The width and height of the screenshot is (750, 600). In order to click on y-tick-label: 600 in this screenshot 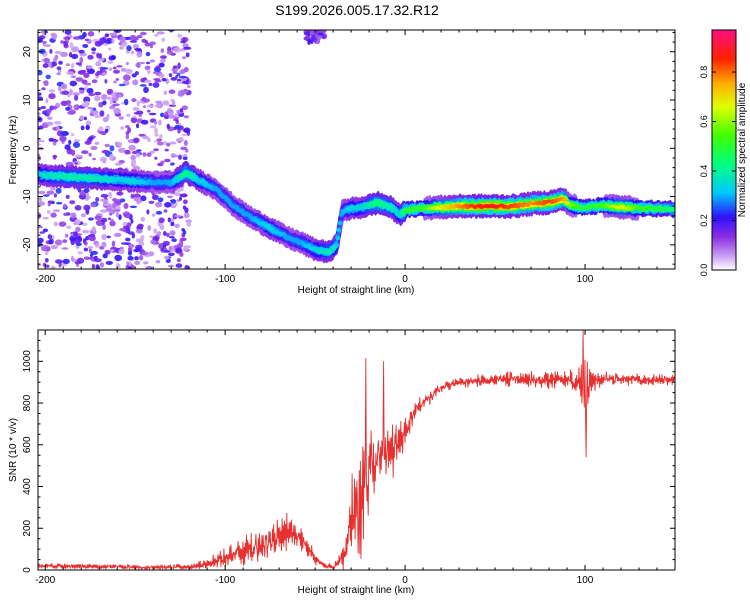, I will do `click(27, 444)`.